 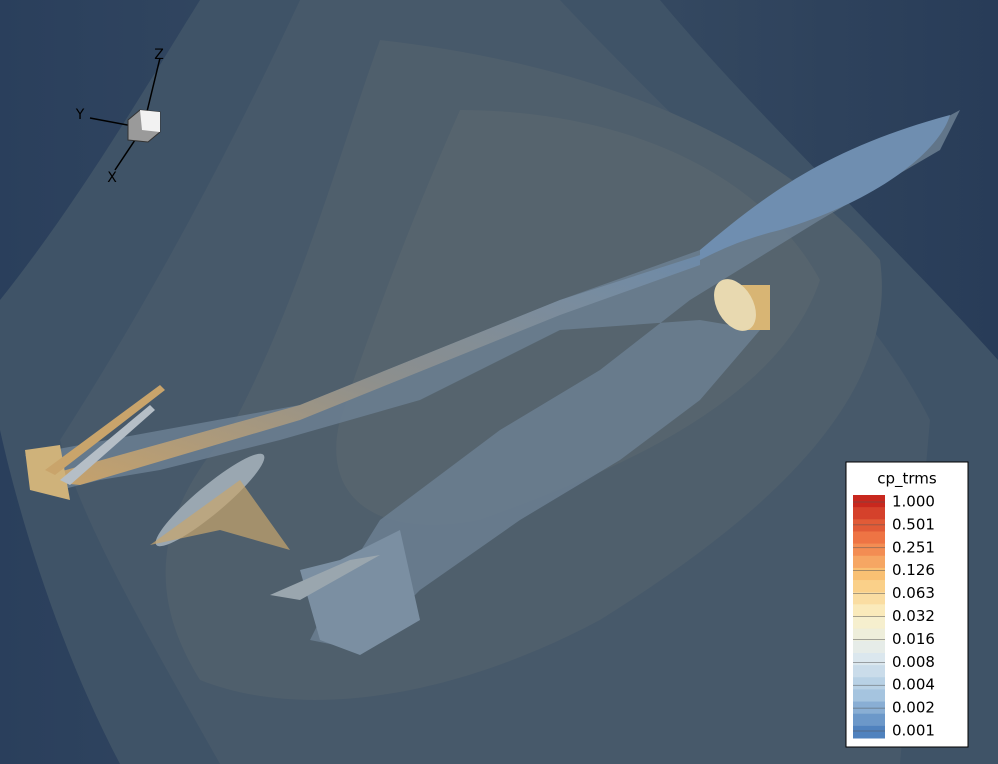 What do you see at coordinates (913, 731) in the screenshot?
I see `legend-label: 0.001` at bounding box center [913, 731].